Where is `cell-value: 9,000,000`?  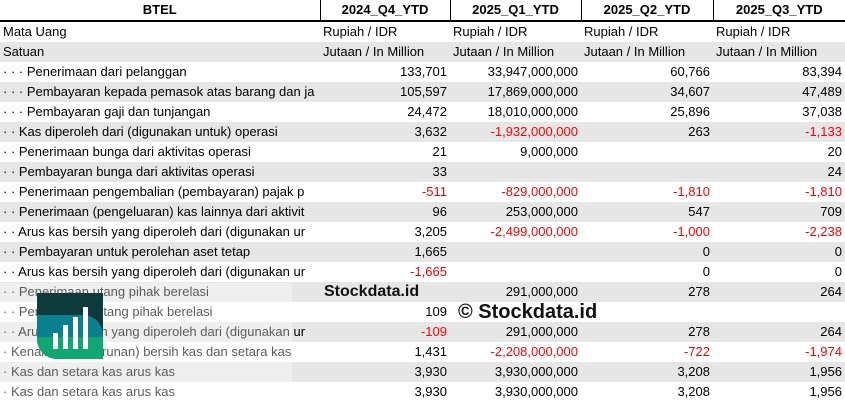 cell-value: 9,000,000 is located at coordinates (549, 151).